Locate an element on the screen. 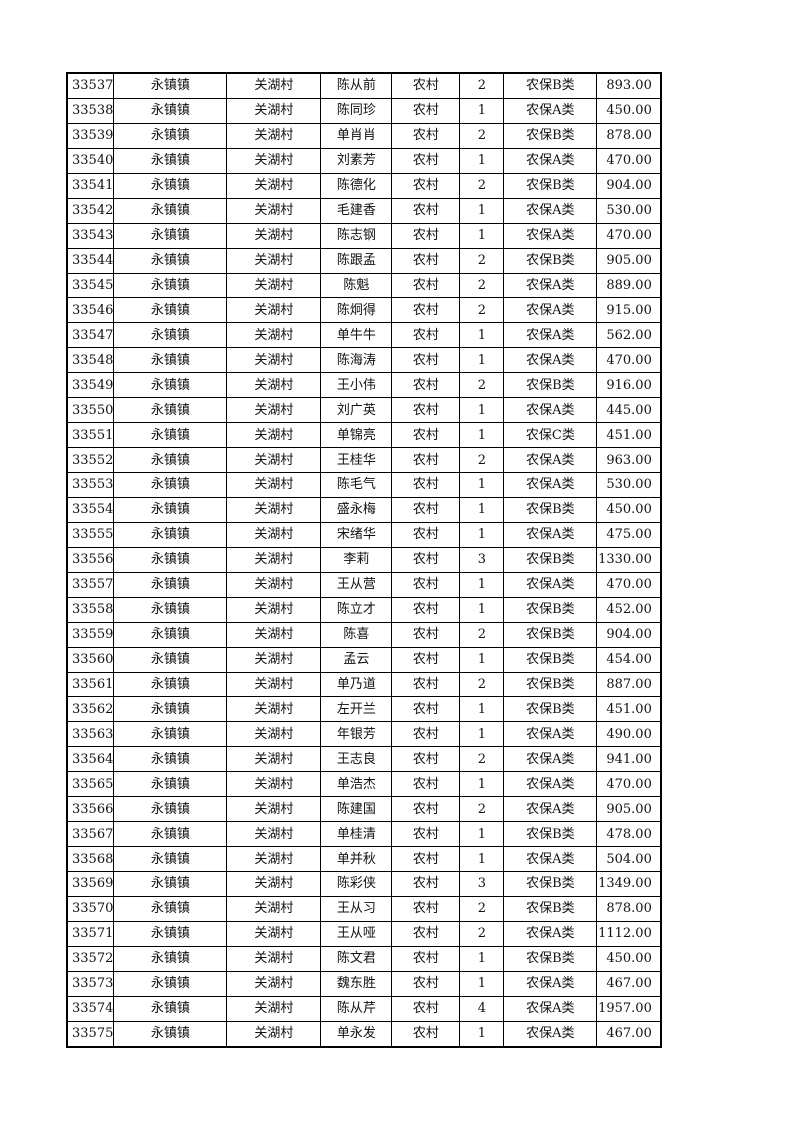 This screenshot has width=793, height=1122. person-name-cell: 单桂清 is located at coordinates (356, 834).